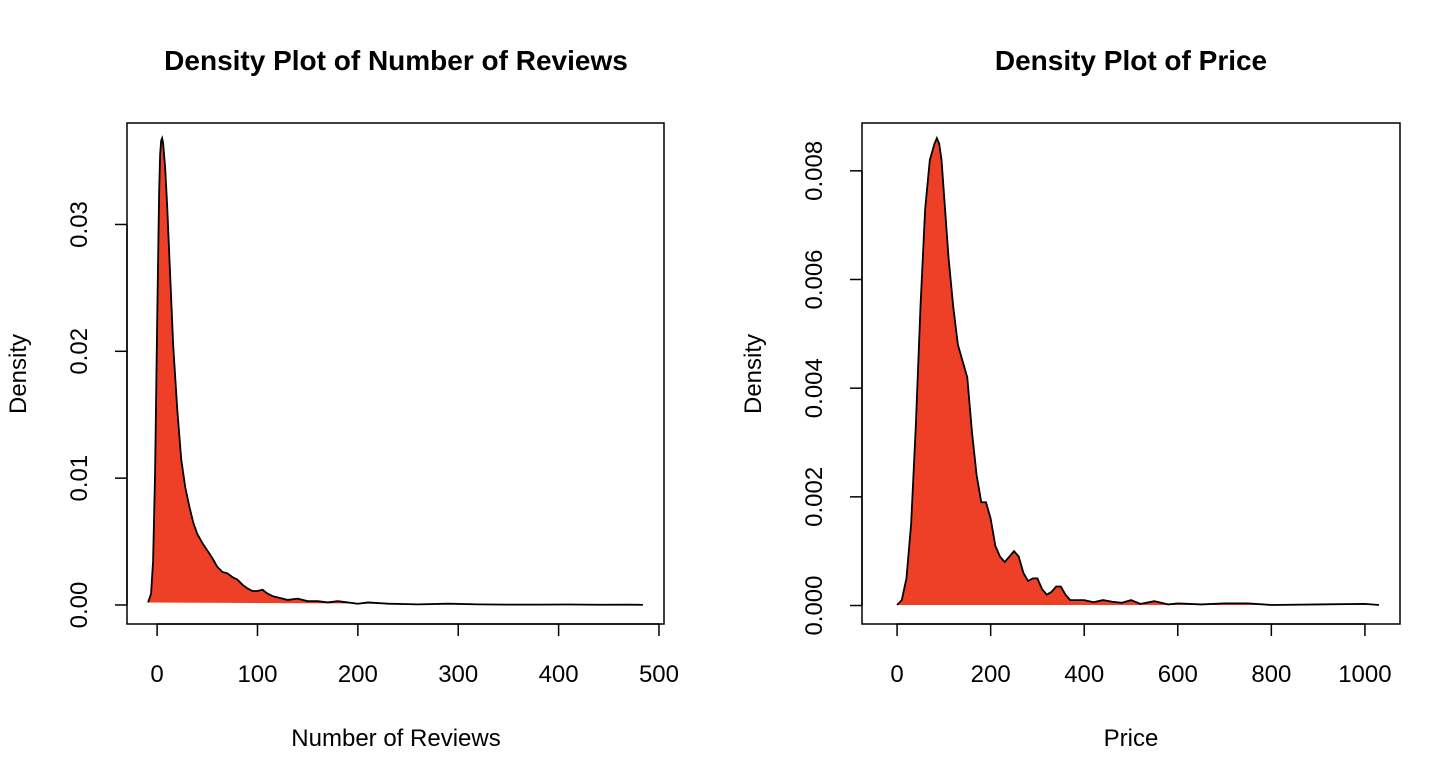  I want to click on x-tick-label: 1000, so click(1364, 674).